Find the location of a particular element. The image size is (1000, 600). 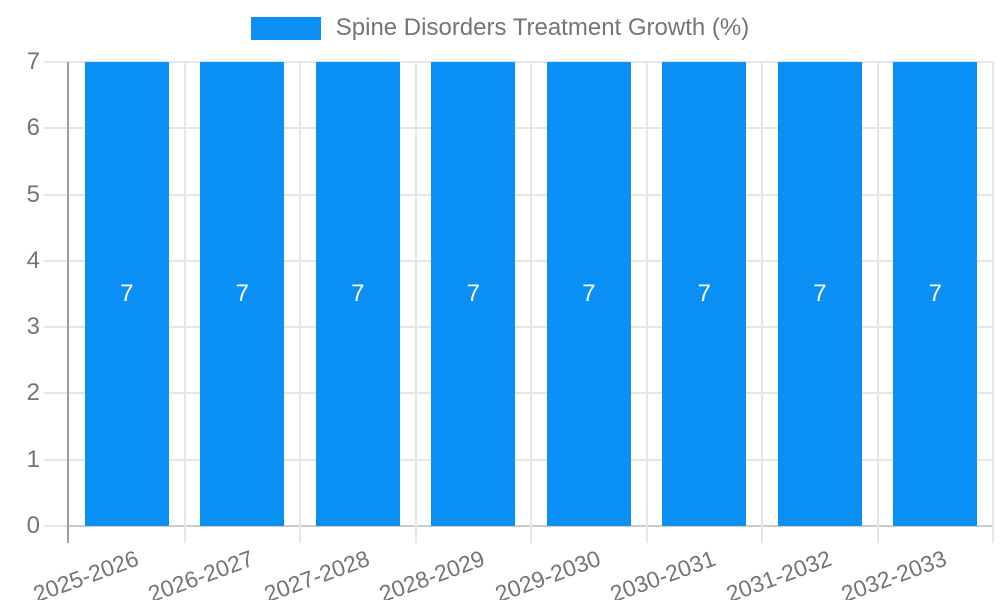

y-tick-label: 3 is located at coordinates (33, 327).